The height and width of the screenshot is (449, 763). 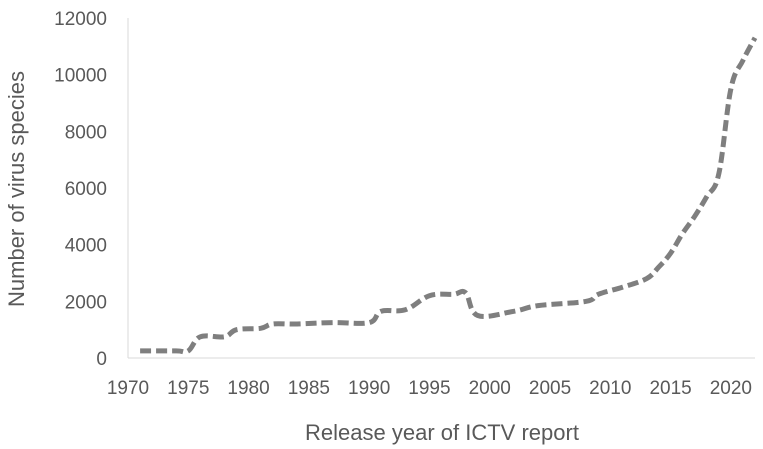 I want to click on x-tick-label: 1975, so click(x=188, y=388).